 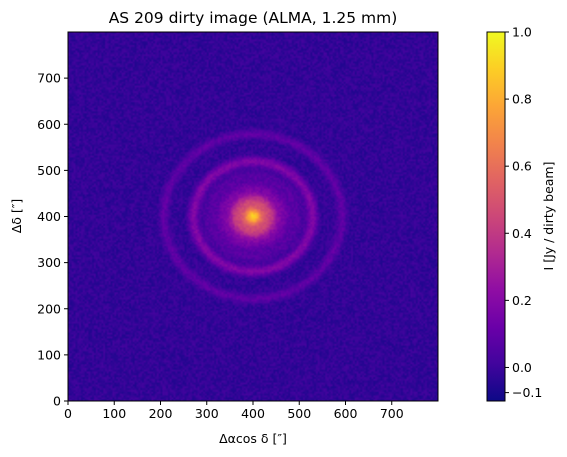 What do you see at coordinates (49, 262) in the screenshot?
I see `y-tick-label: 300` at bounding box center [49, 262].